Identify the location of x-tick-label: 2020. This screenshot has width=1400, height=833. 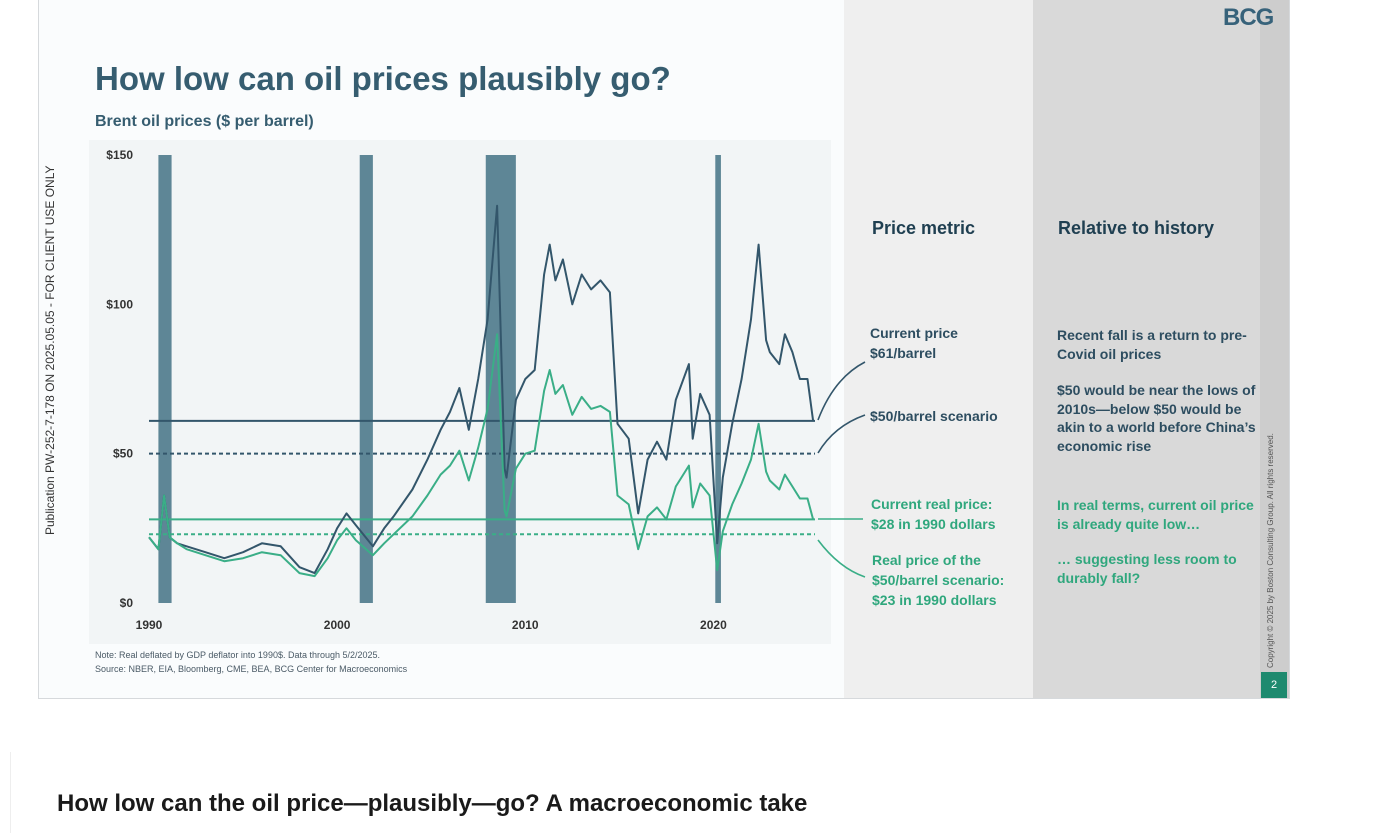
(713, 625).